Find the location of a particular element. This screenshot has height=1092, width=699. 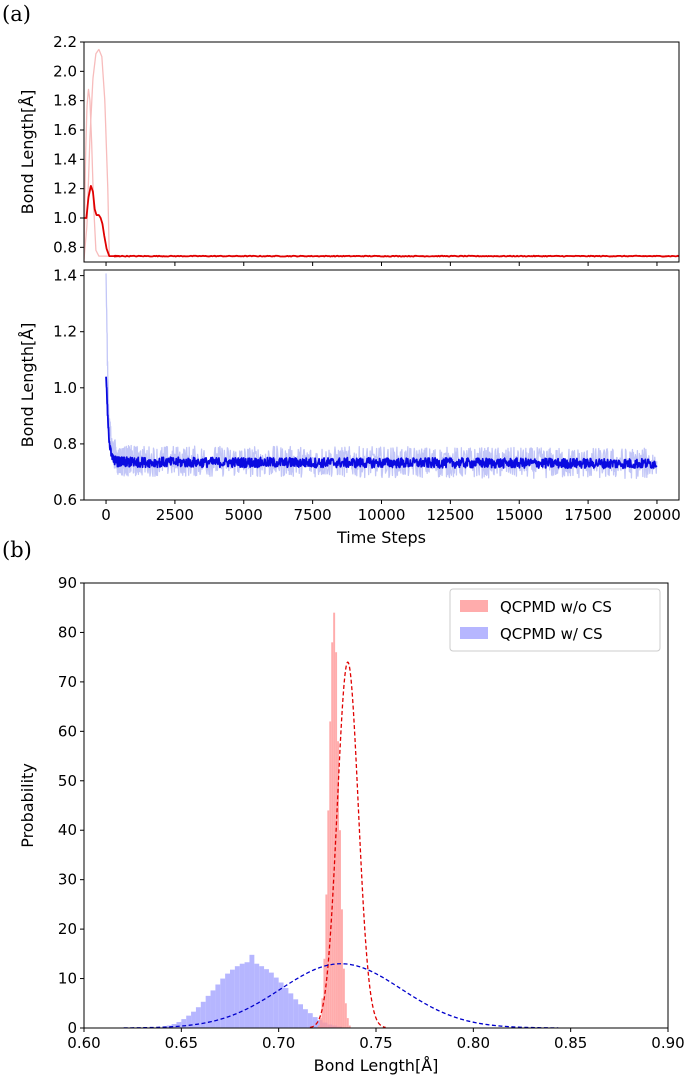

bottom-chart-xtick-label: 2500 is located at coordinates (175, 515).